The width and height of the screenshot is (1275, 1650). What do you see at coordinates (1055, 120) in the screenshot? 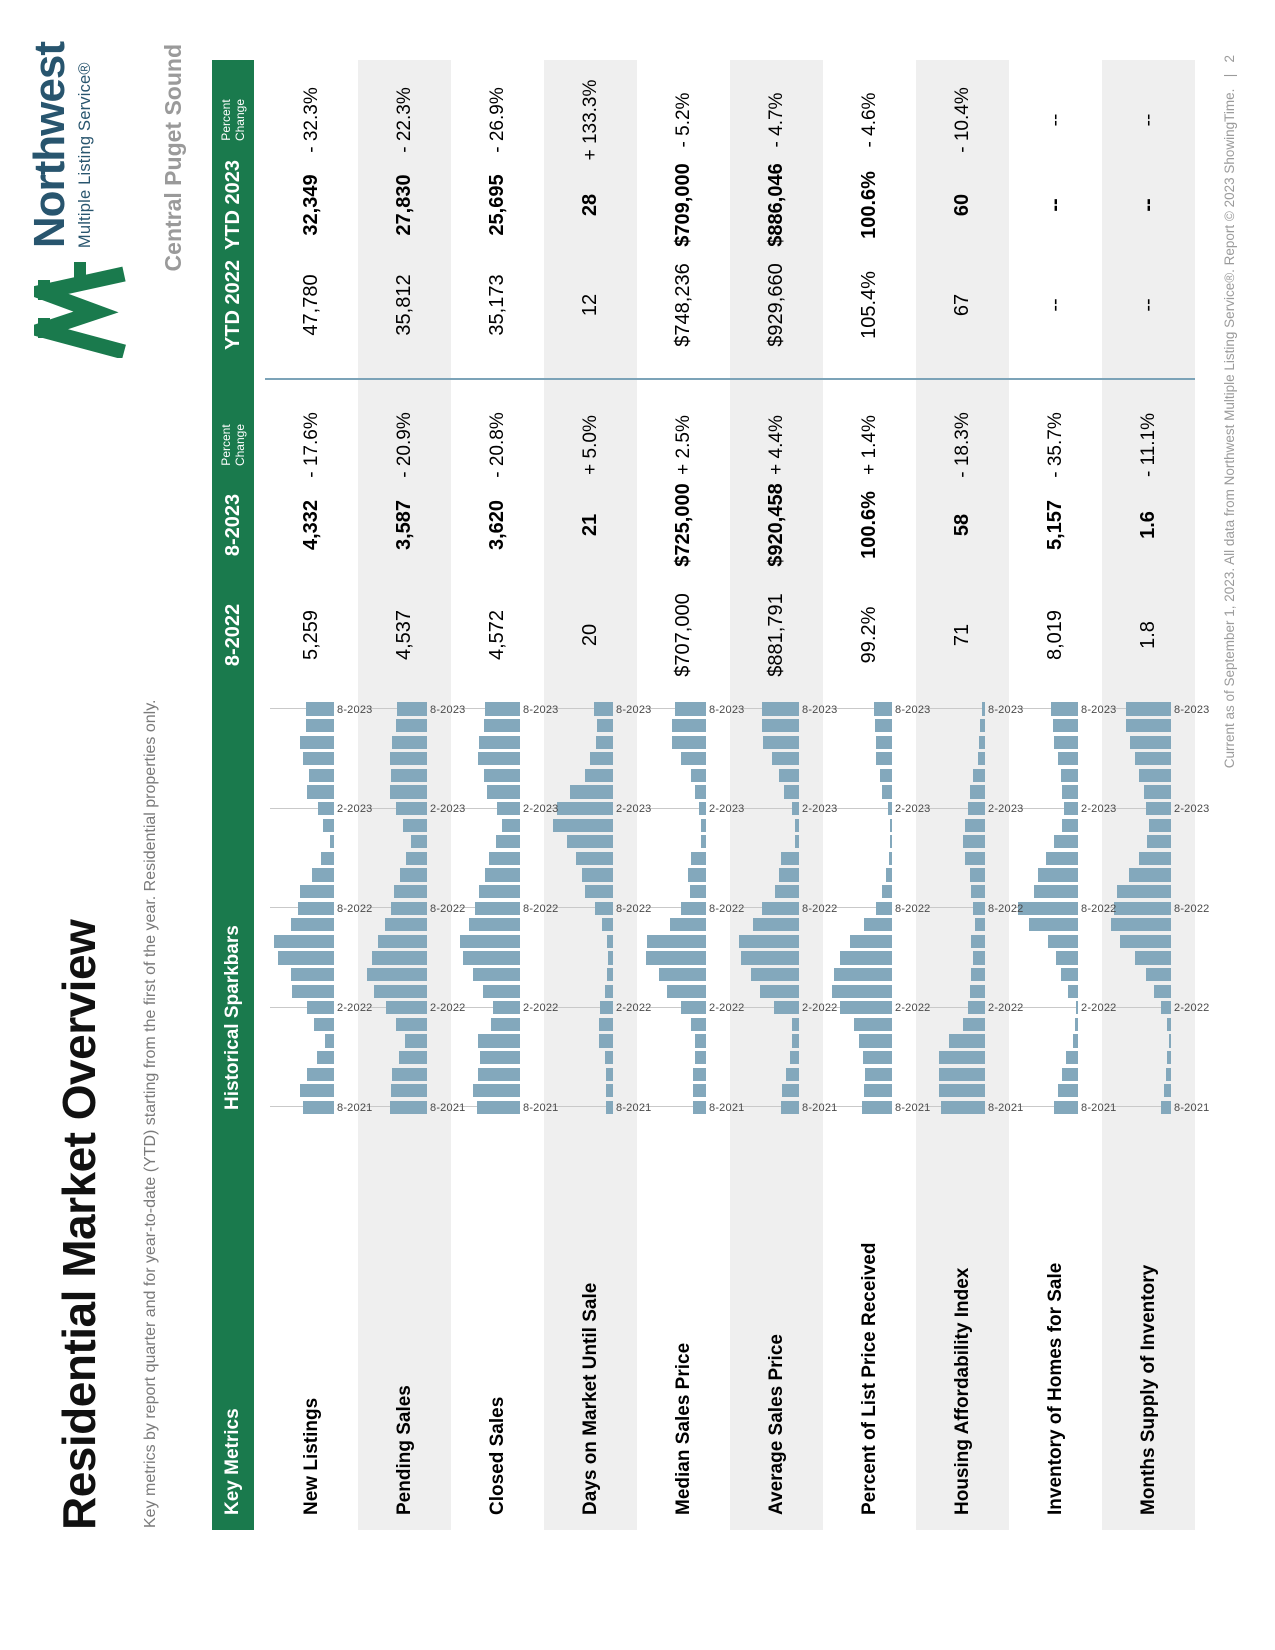
I see `value-ytd-percent-change: --` at bounding box center [1055, 120].